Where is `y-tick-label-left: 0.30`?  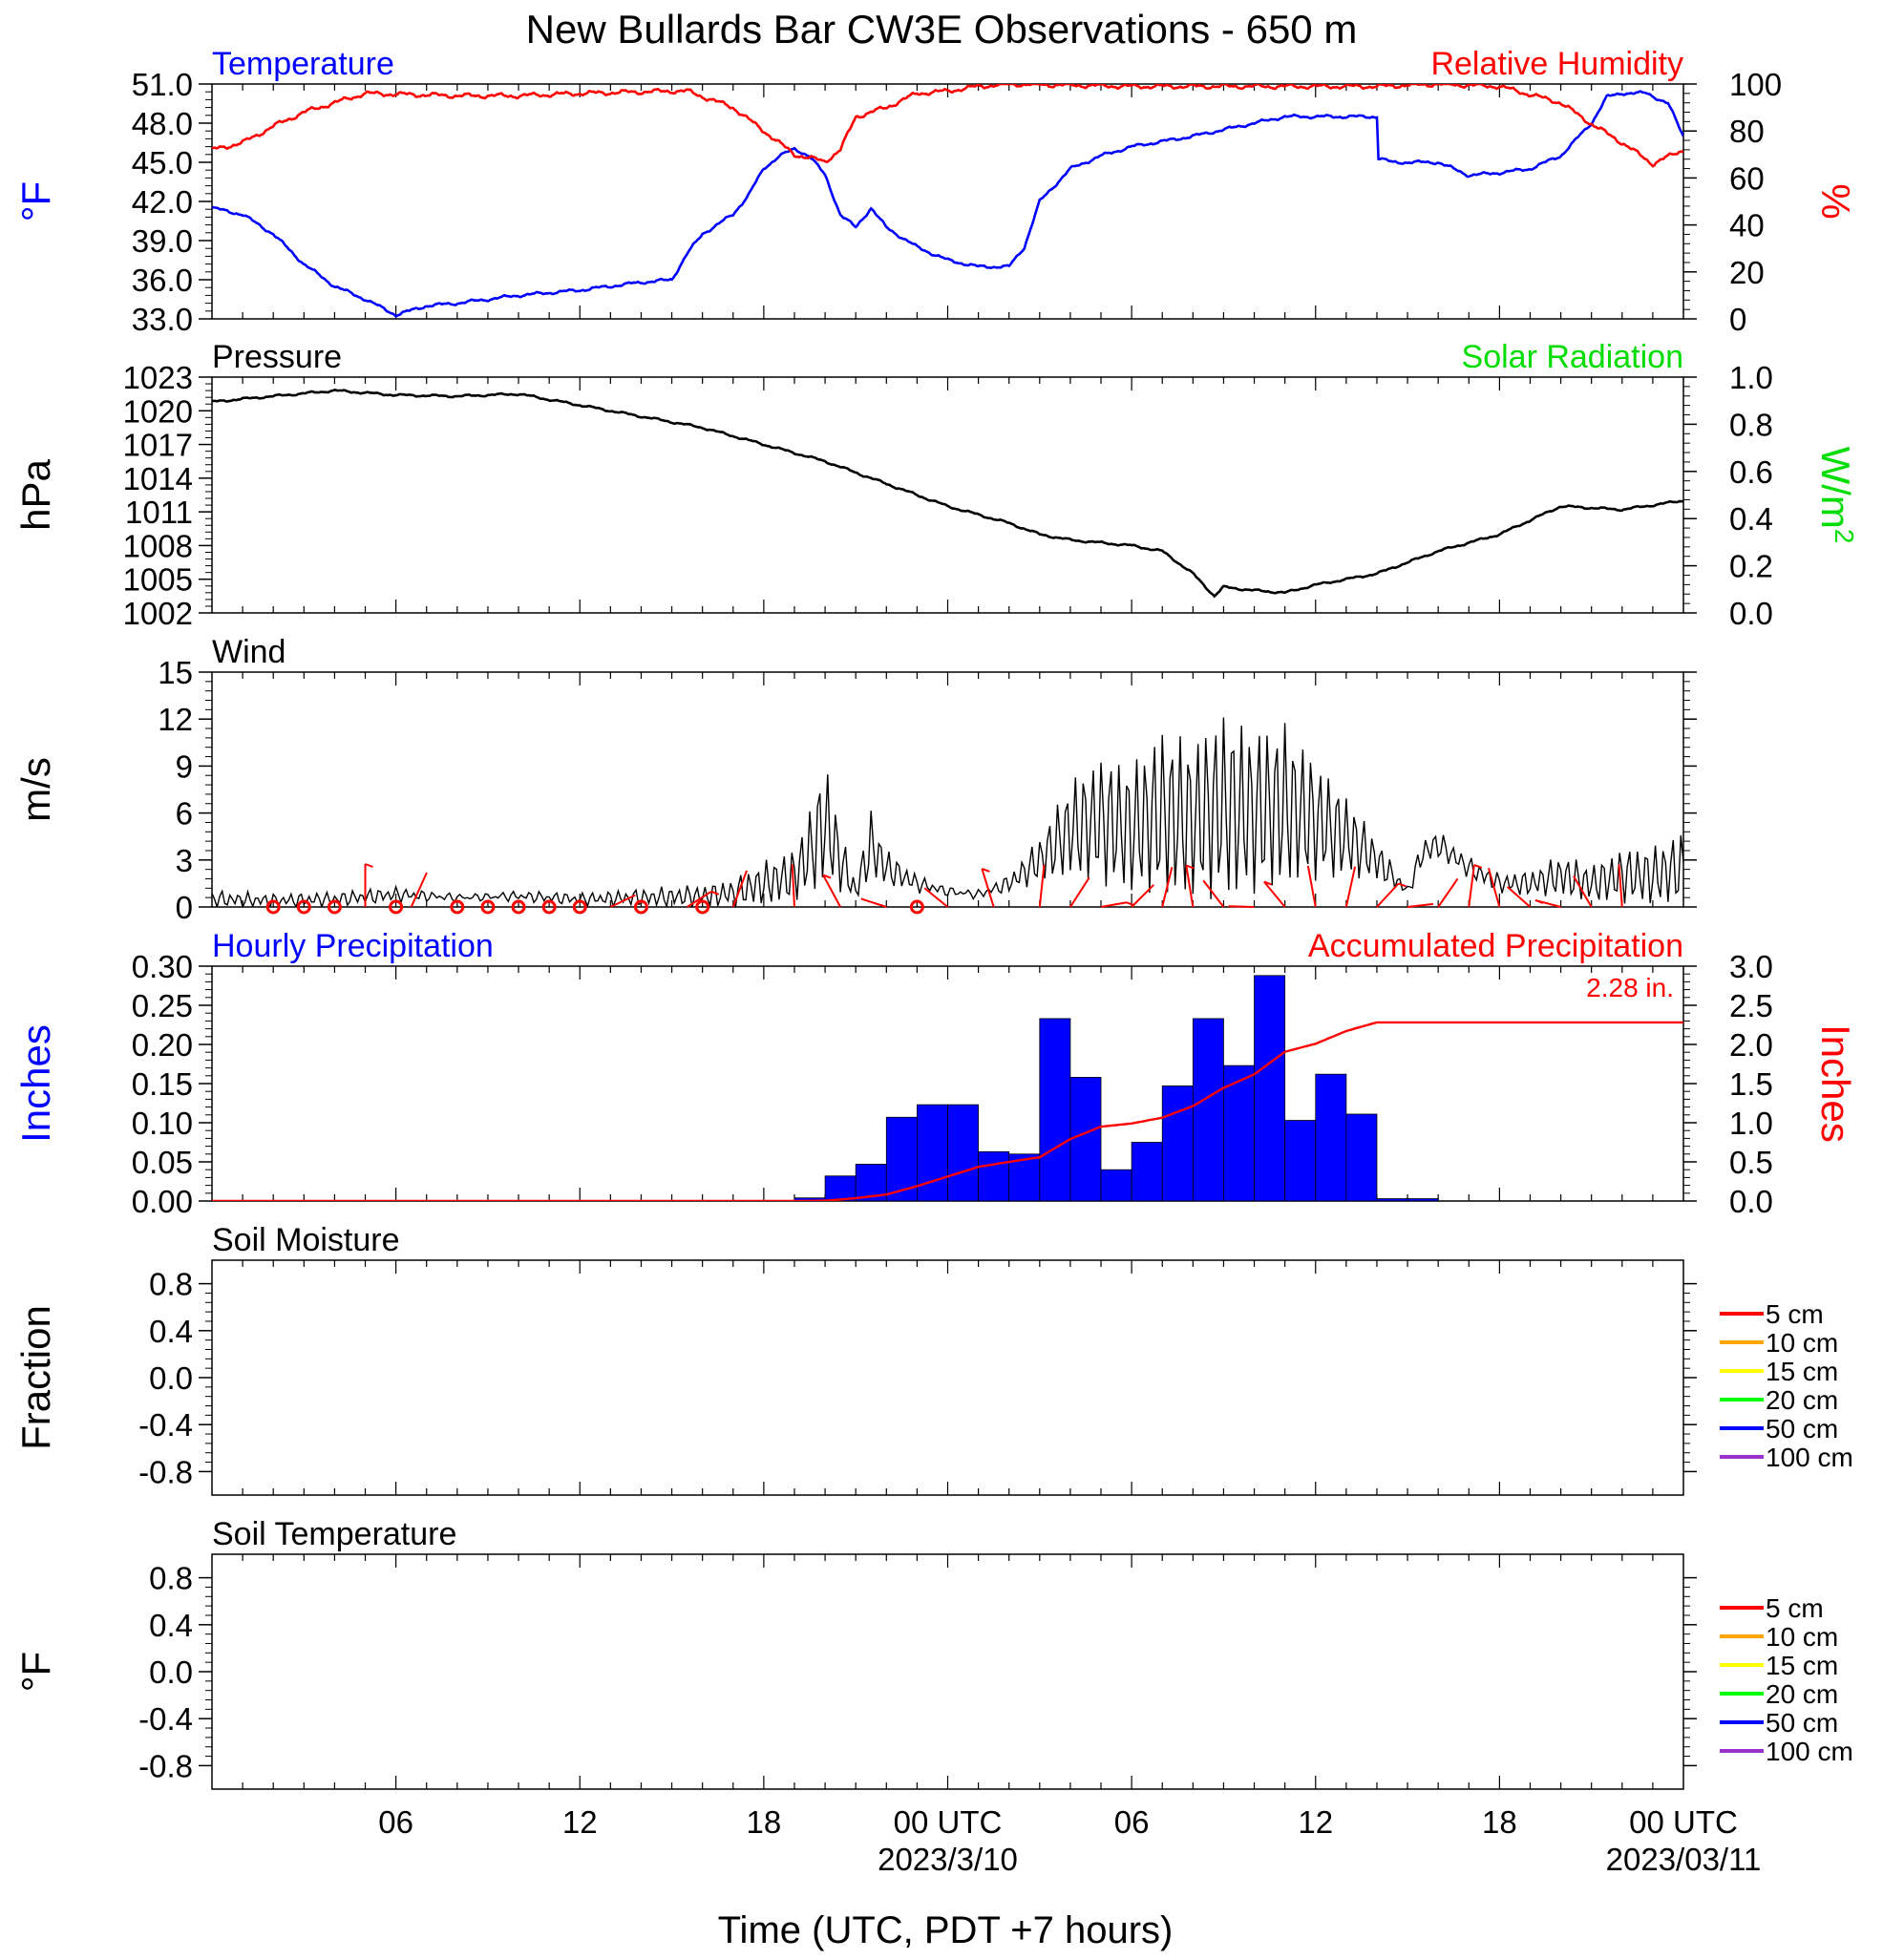
y-tick-label-left: 0.30 is located at coordinates (162, 966).